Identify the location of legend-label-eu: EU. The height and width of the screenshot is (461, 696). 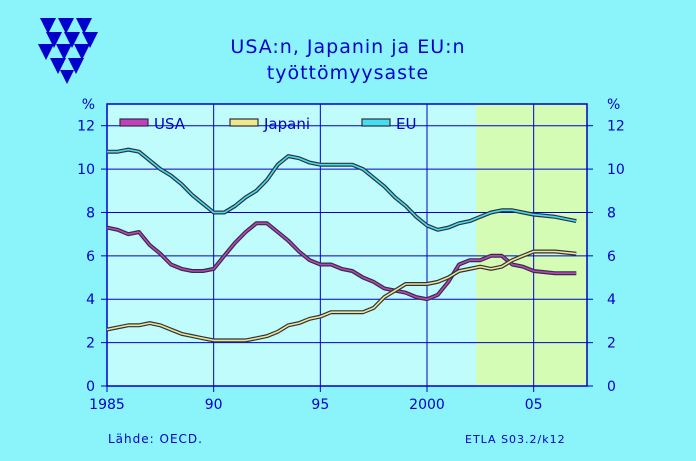
(406, 124).